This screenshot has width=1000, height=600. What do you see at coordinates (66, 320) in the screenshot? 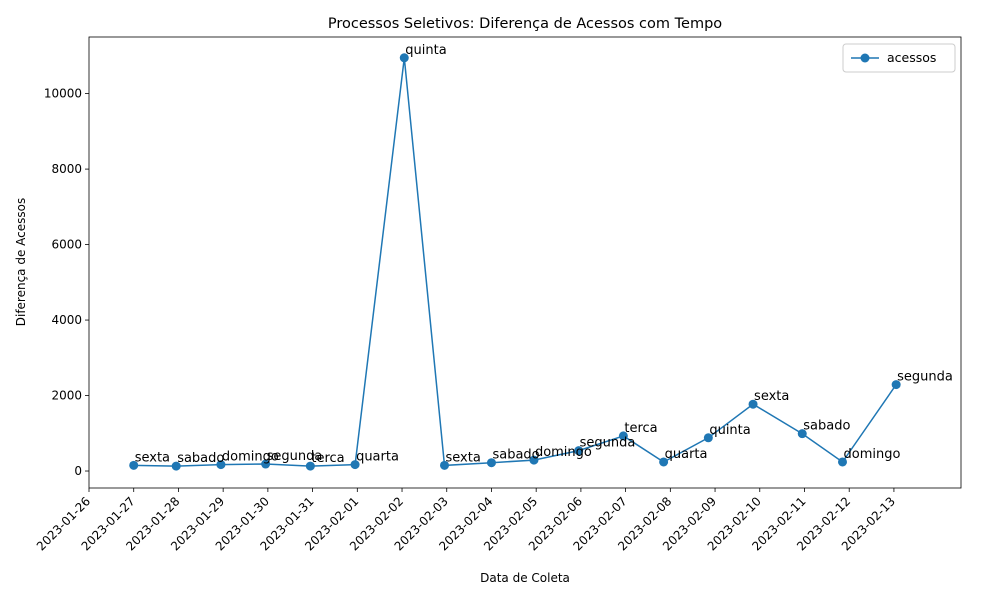
I see `y-tick-label: 4000` at bounding box center [66, 320].